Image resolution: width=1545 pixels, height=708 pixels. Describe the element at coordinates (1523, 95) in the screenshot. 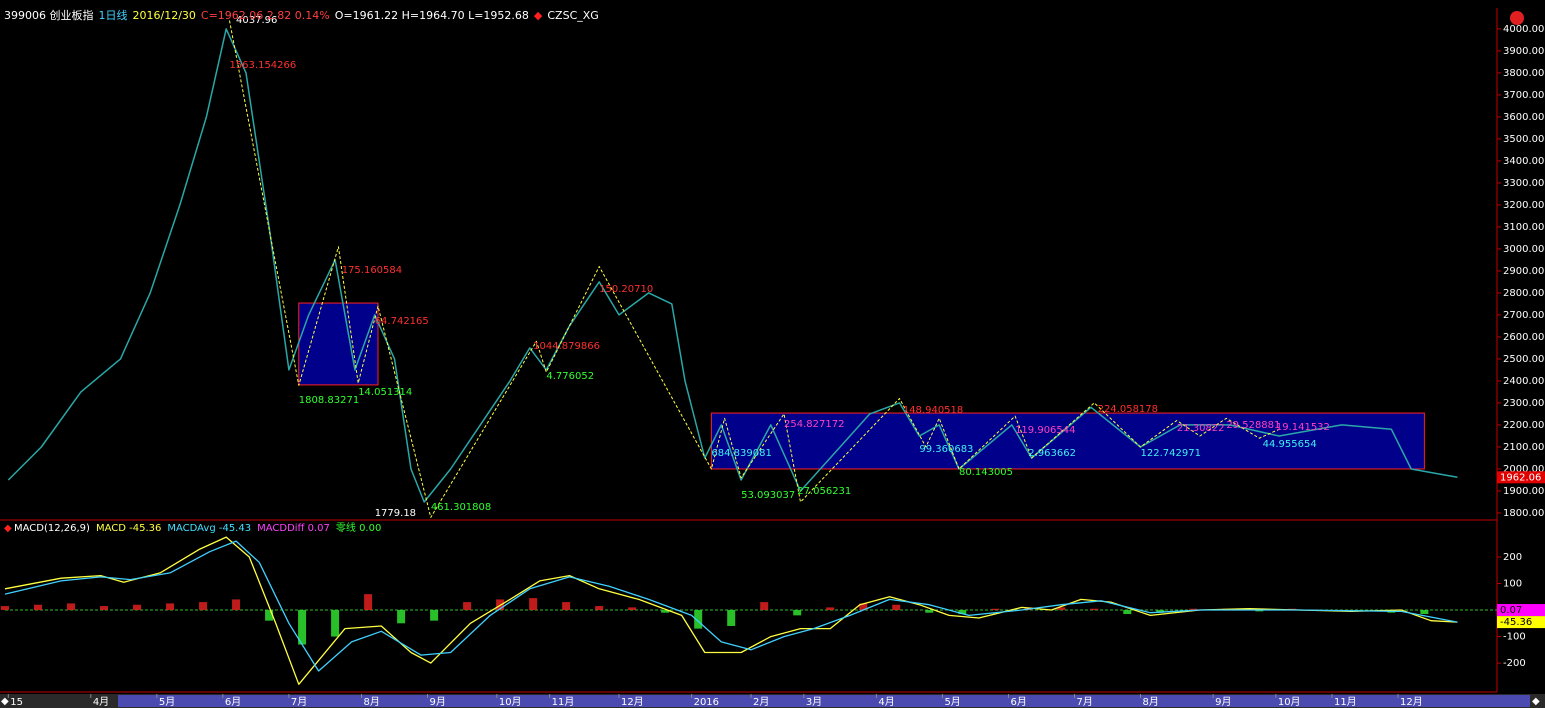

I see `y-tick-label: 3700.00` at that location.